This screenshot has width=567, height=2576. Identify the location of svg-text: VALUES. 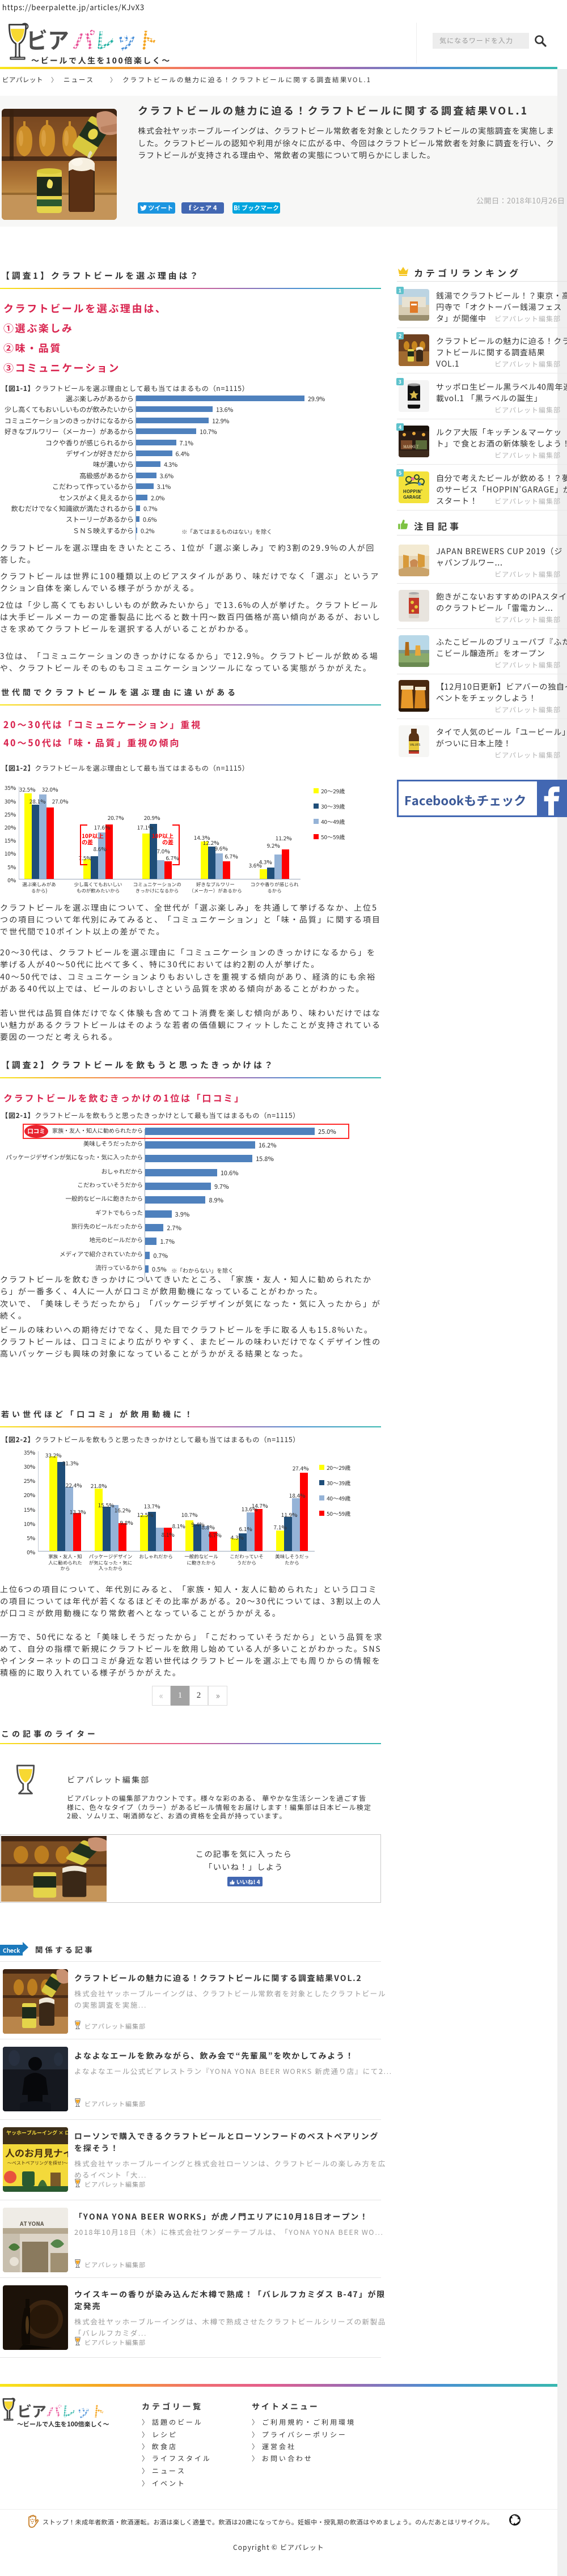
(415, 745).